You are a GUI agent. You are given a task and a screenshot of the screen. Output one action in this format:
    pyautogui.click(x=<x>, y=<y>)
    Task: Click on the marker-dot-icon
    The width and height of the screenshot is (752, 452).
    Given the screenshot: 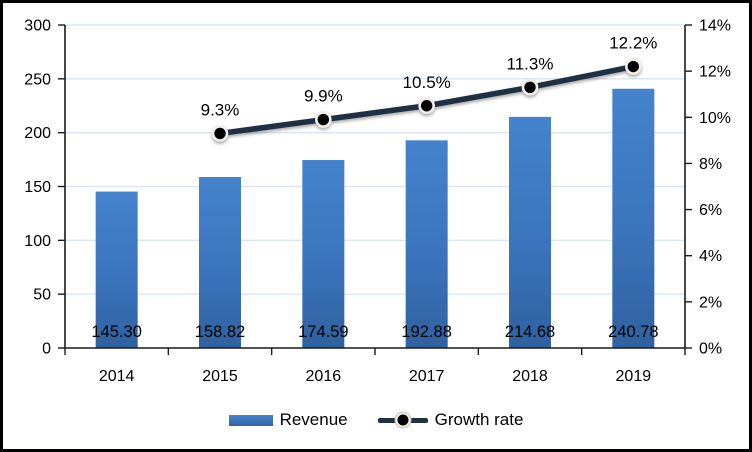 What is the action you would take?
    pyautogui.click(x=403, y=420)
    